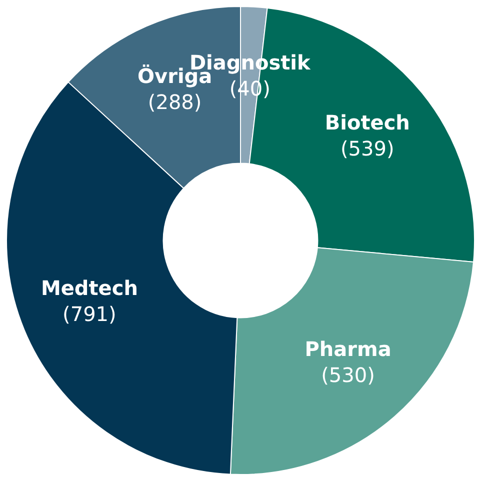 This screenshot has width=481, height=481. Describe the element at coordinates (367, 148) in the screenshot. I see `data-label: (539)` at that location.